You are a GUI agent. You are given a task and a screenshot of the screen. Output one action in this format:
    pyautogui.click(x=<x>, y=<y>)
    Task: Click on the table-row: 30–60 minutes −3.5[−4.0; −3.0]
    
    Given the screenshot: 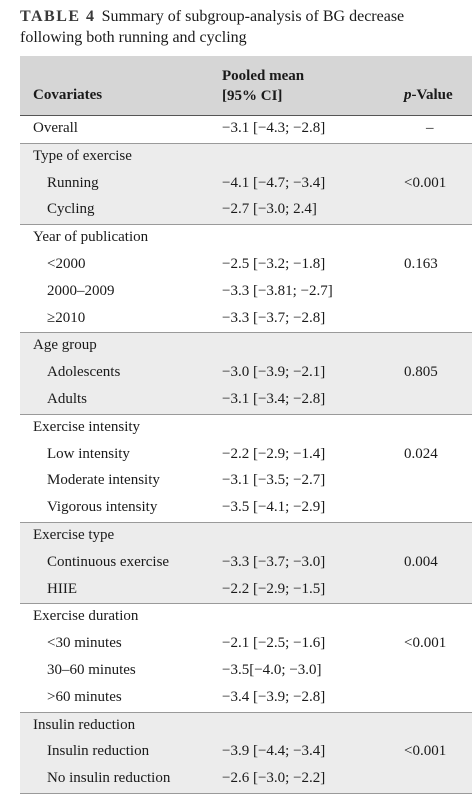 What is the action you would take?
    pyautogui.click(x=246, y=671)
    